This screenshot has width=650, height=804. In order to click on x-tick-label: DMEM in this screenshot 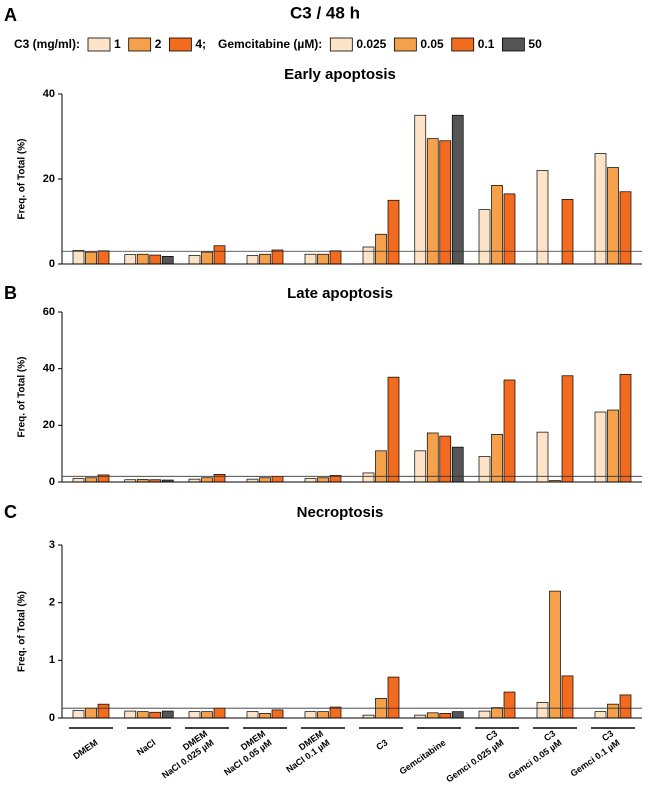, I will do `click(85, 749)`.